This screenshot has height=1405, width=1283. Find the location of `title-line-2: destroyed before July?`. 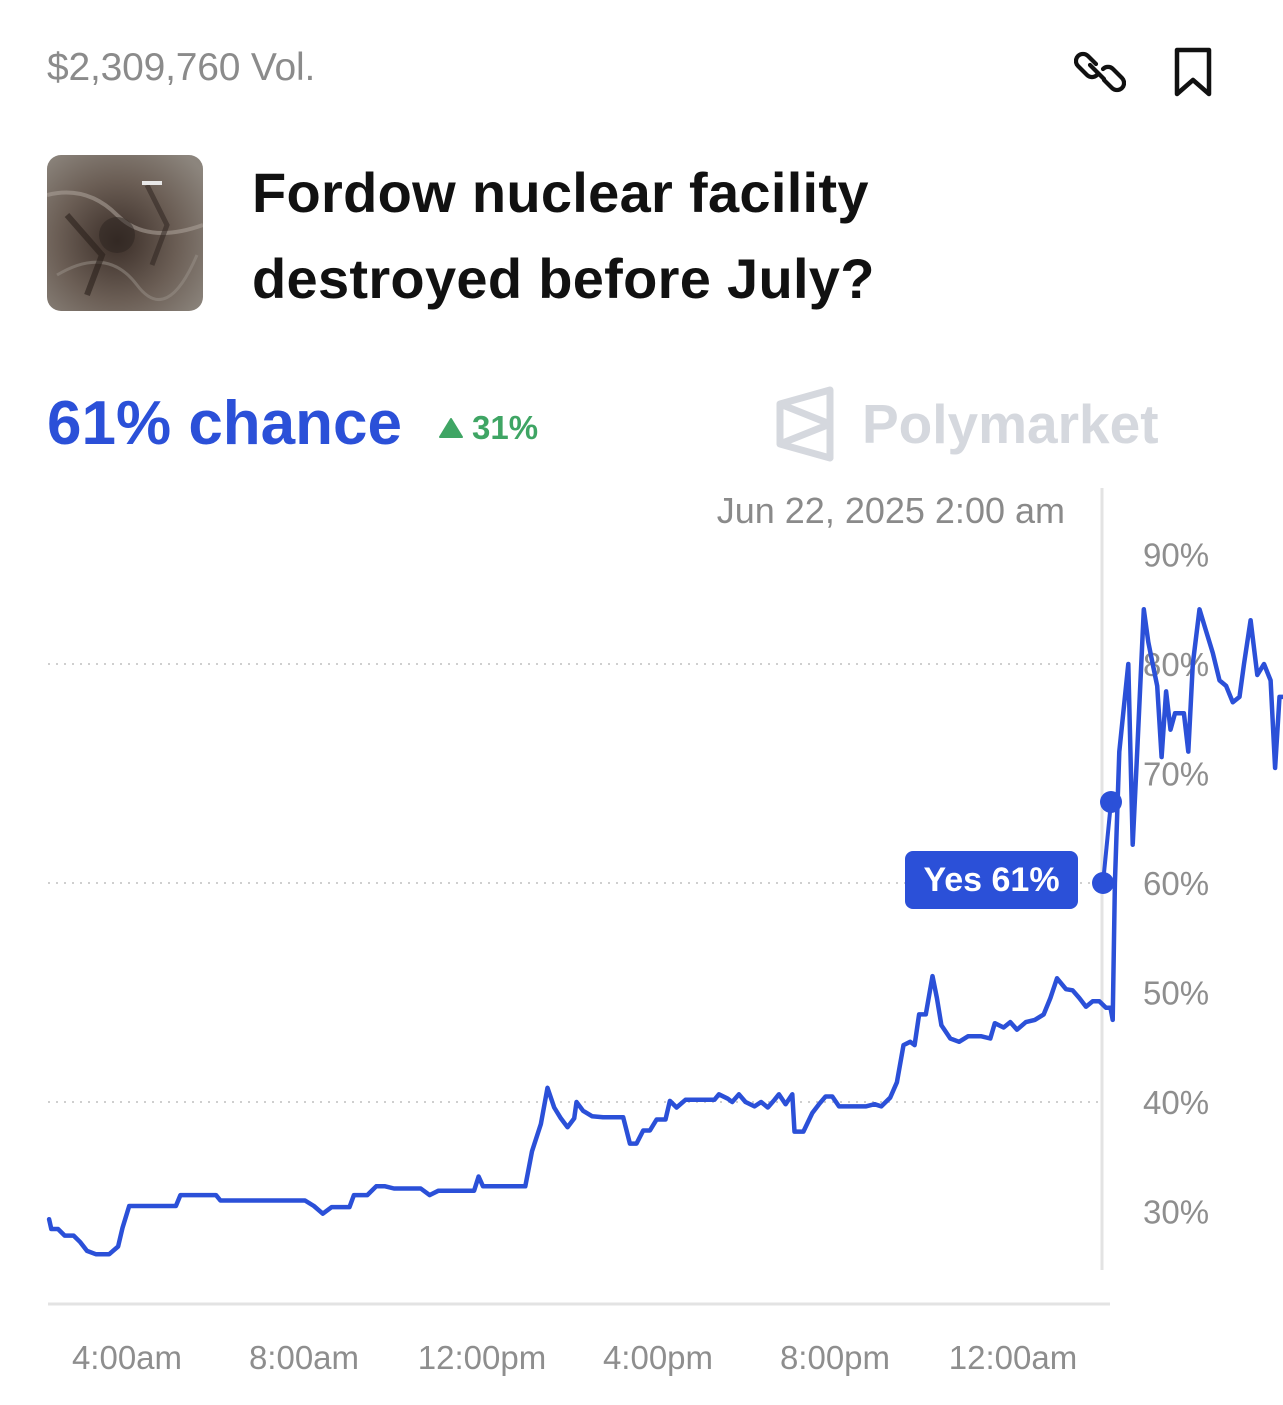

title-line-2: destroyed before July? is located at coordinates (563, 278).